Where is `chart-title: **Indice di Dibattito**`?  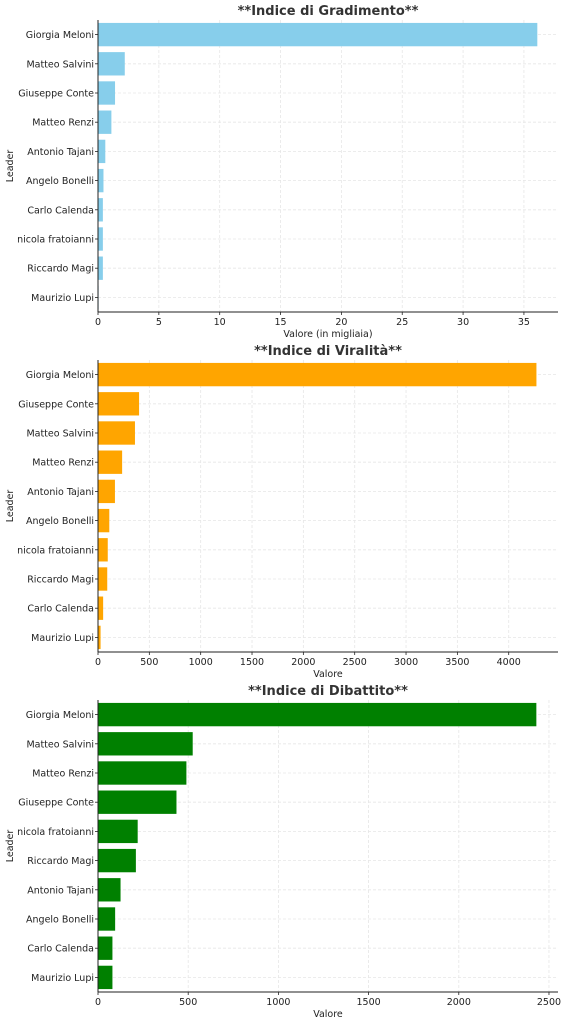 chart-title: **Indice di Dibattito** is located at coordinates (328, 691).